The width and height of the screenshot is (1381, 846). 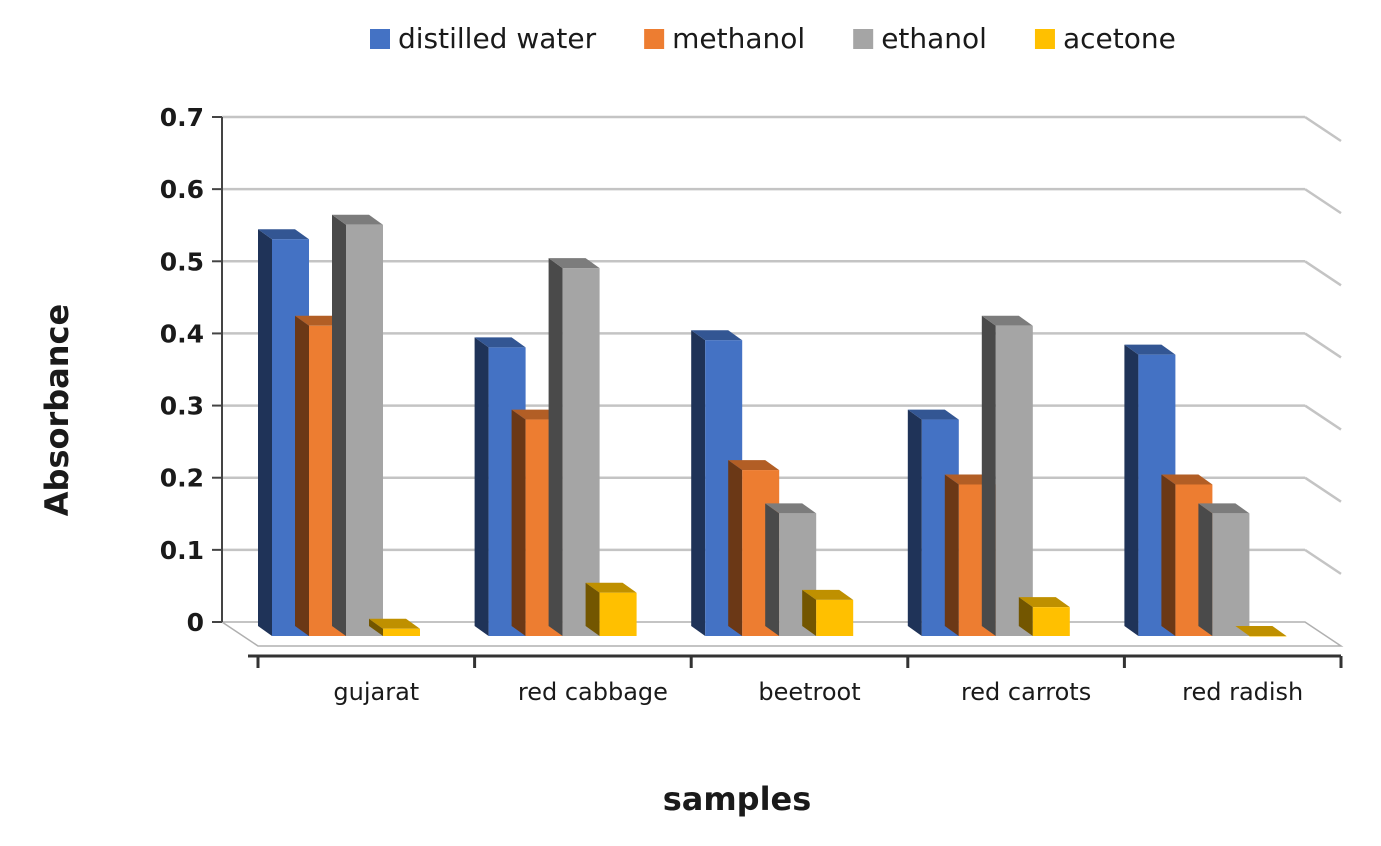 I want to click on x-axis-label: samples, so click(x=737, y=799).